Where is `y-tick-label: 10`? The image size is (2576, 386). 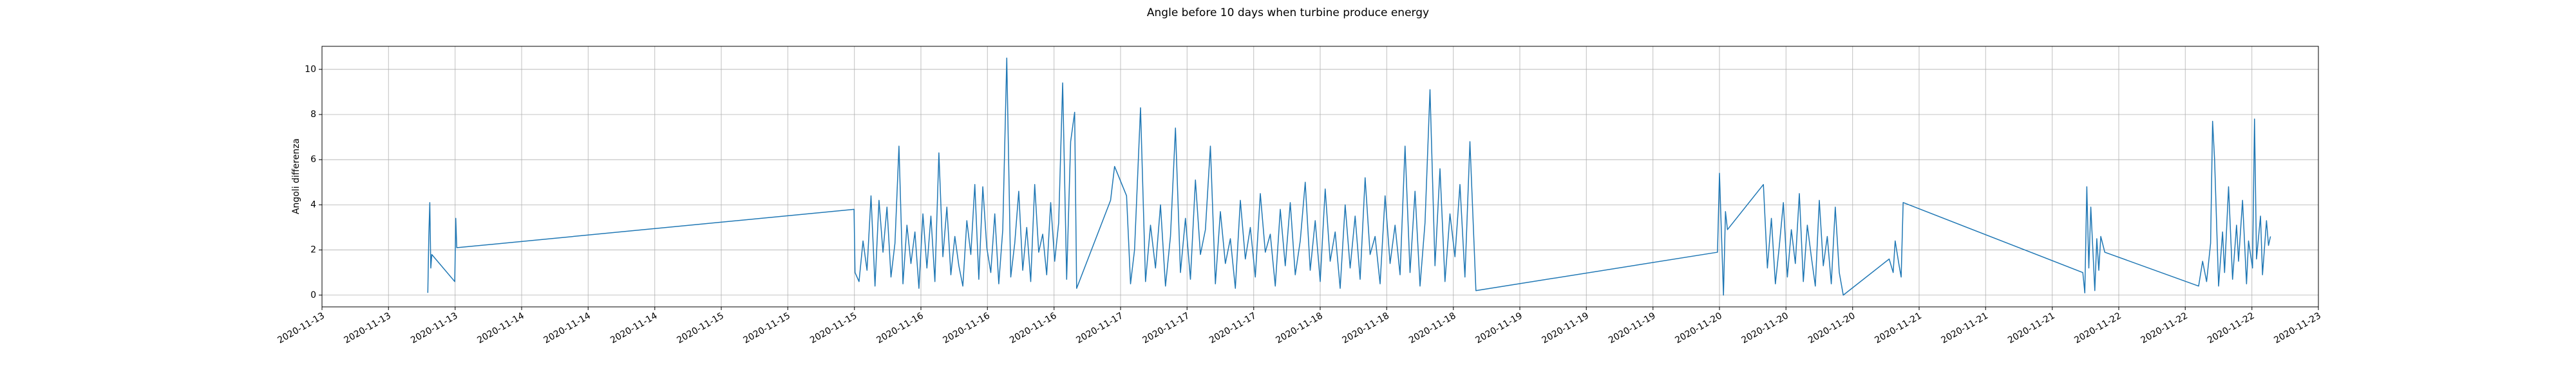 y-tick-label: 10 is located at coordinates (310, 69).